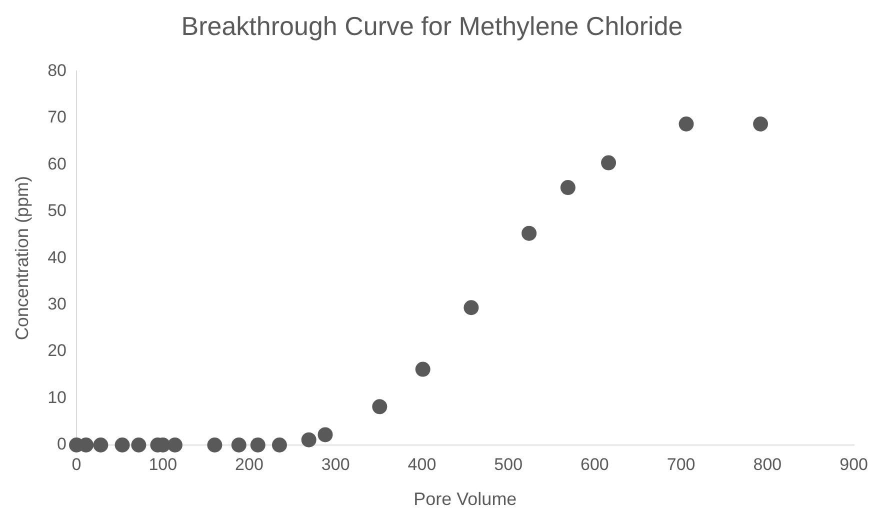  I want to click on y-tick-label: 20, so click(57, 350).